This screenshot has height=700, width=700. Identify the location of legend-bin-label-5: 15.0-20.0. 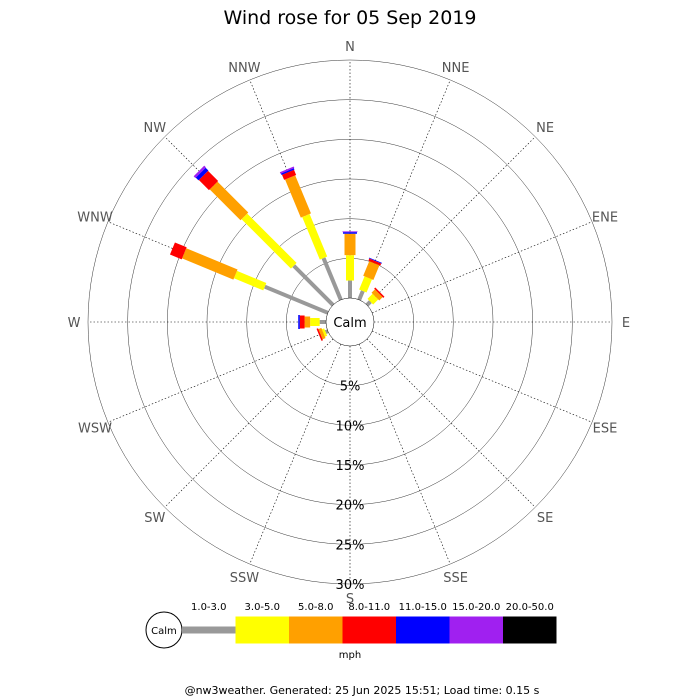
(476, 607).